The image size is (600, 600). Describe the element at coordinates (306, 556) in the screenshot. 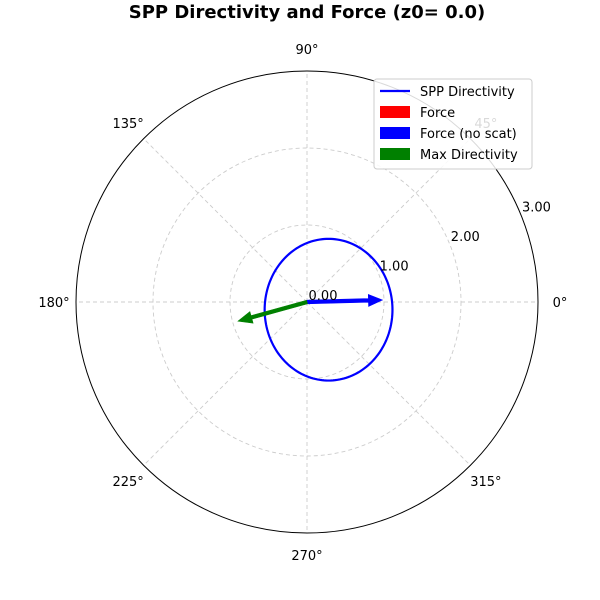

I see `angle-tick-label: 270°` at that location.